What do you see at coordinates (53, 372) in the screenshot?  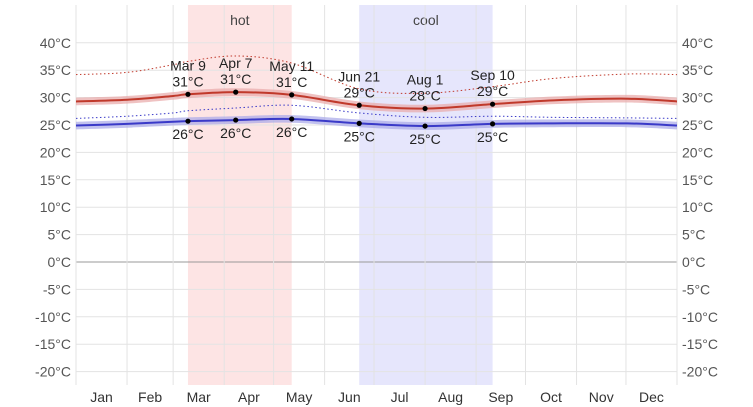 I see `y-tick-label-left: -20°C` at bounding box center [53, 372].